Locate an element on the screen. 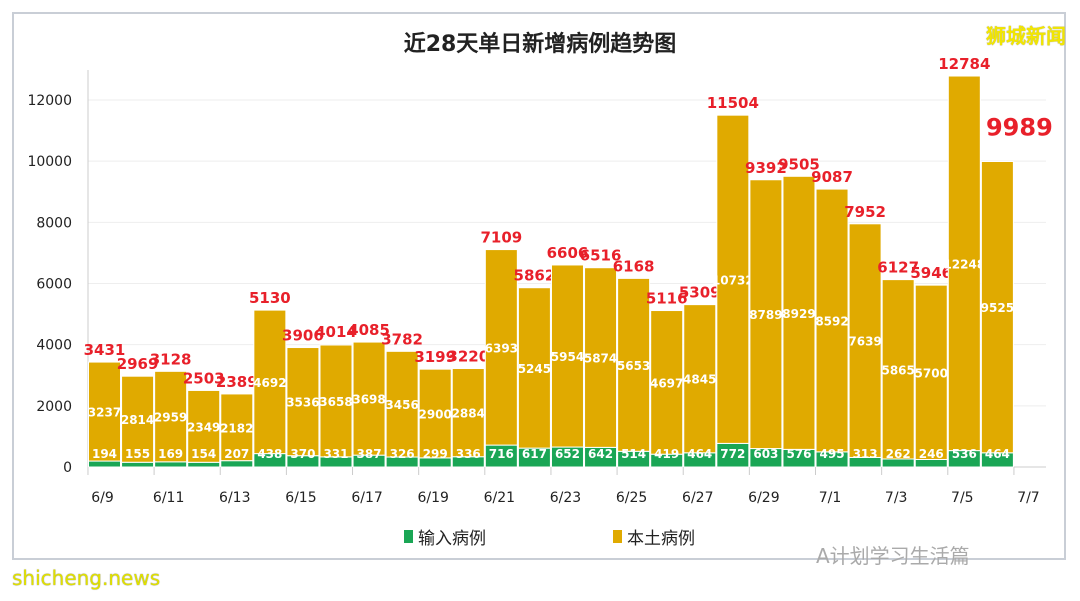 This screenshot has width=1080, height=601. data-label-total: 3199 is located at coordinates (435, 357).